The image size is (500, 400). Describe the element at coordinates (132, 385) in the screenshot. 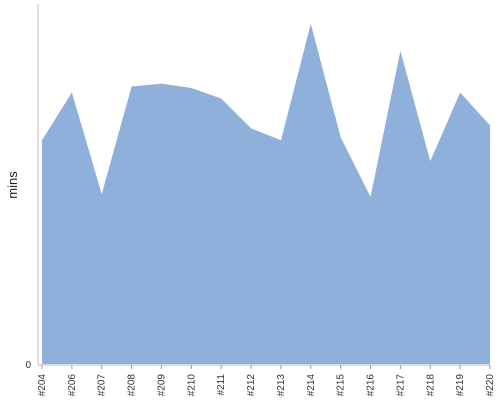

I see `x-tick-label: #208` at that location.